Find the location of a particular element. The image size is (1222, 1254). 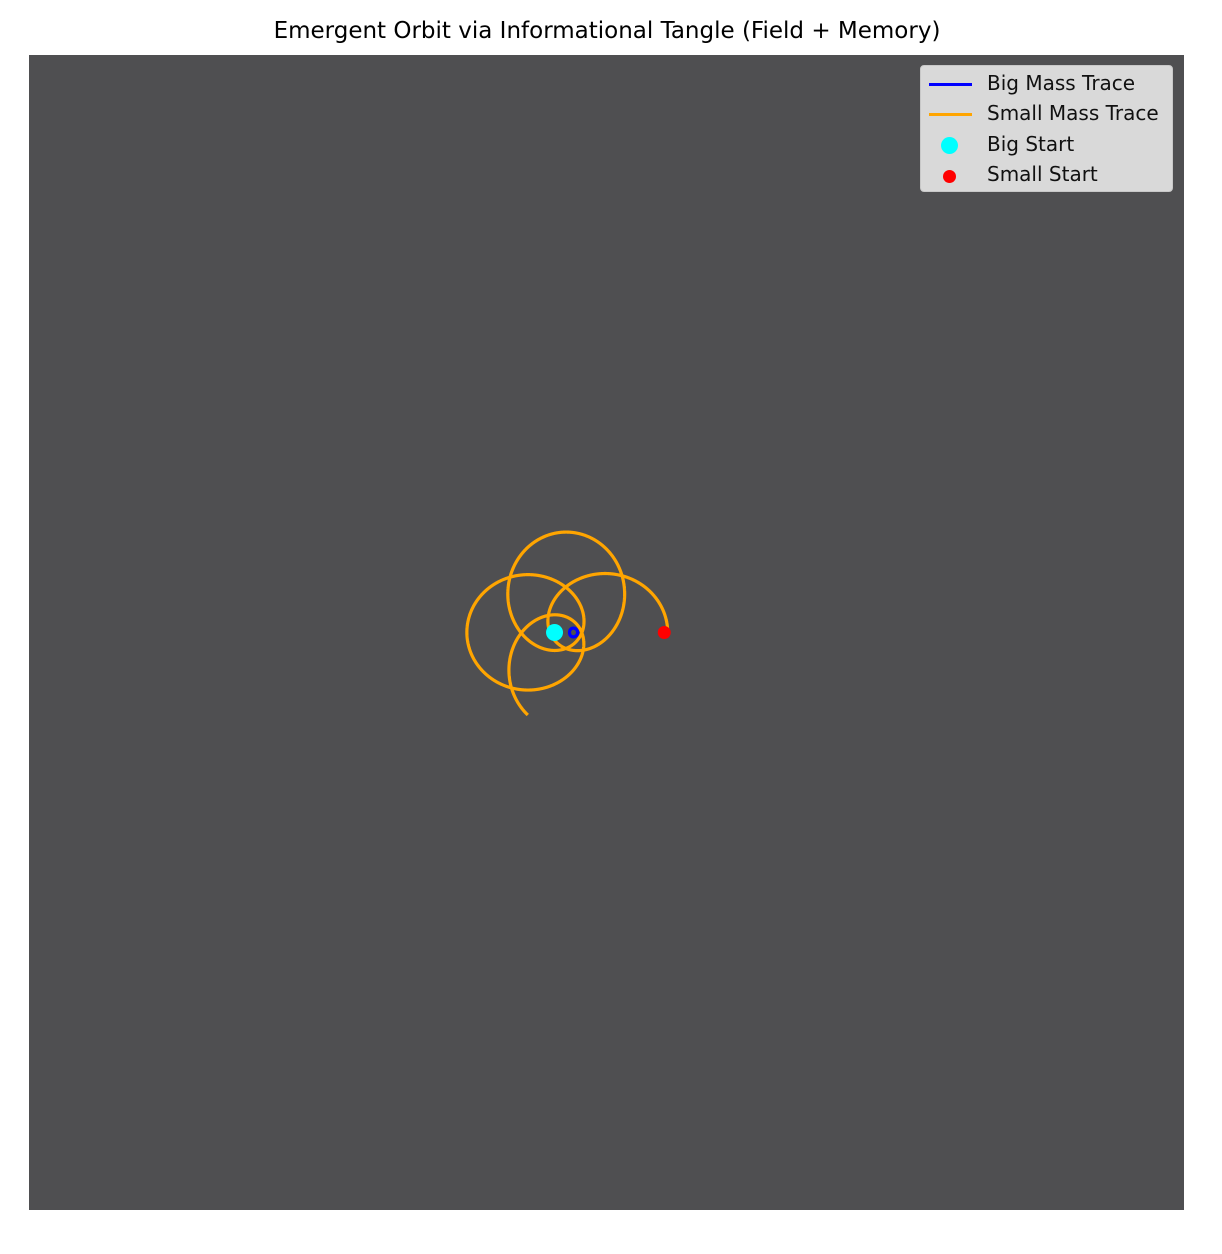

legend-label-big-start: Big Start is located at coordinates (1031, 144).